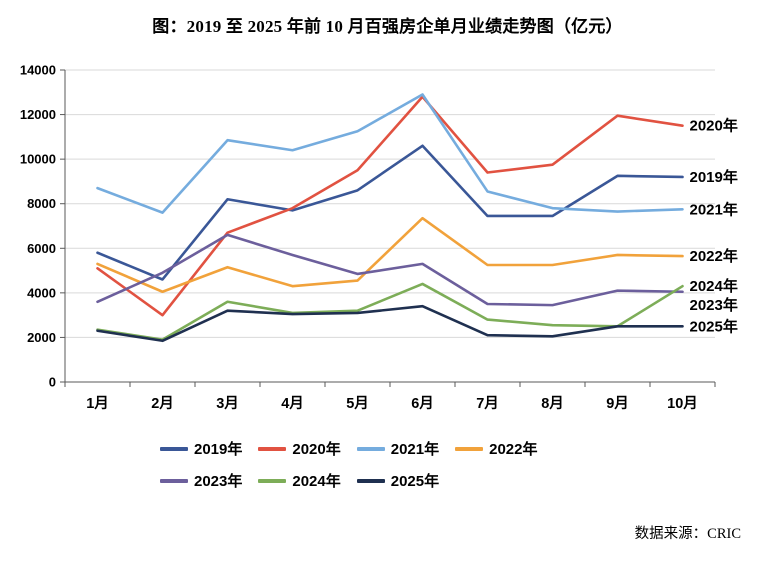 Image resolution: width=775 pixels, height=569 pixels. I want to click on series-line-2025年, so click(390, 323).